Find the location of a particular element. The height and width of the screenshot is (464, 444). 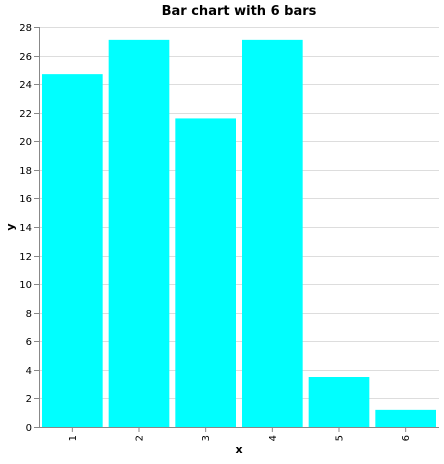

y-tick-label: 26 is located at coordinates (25, 57).